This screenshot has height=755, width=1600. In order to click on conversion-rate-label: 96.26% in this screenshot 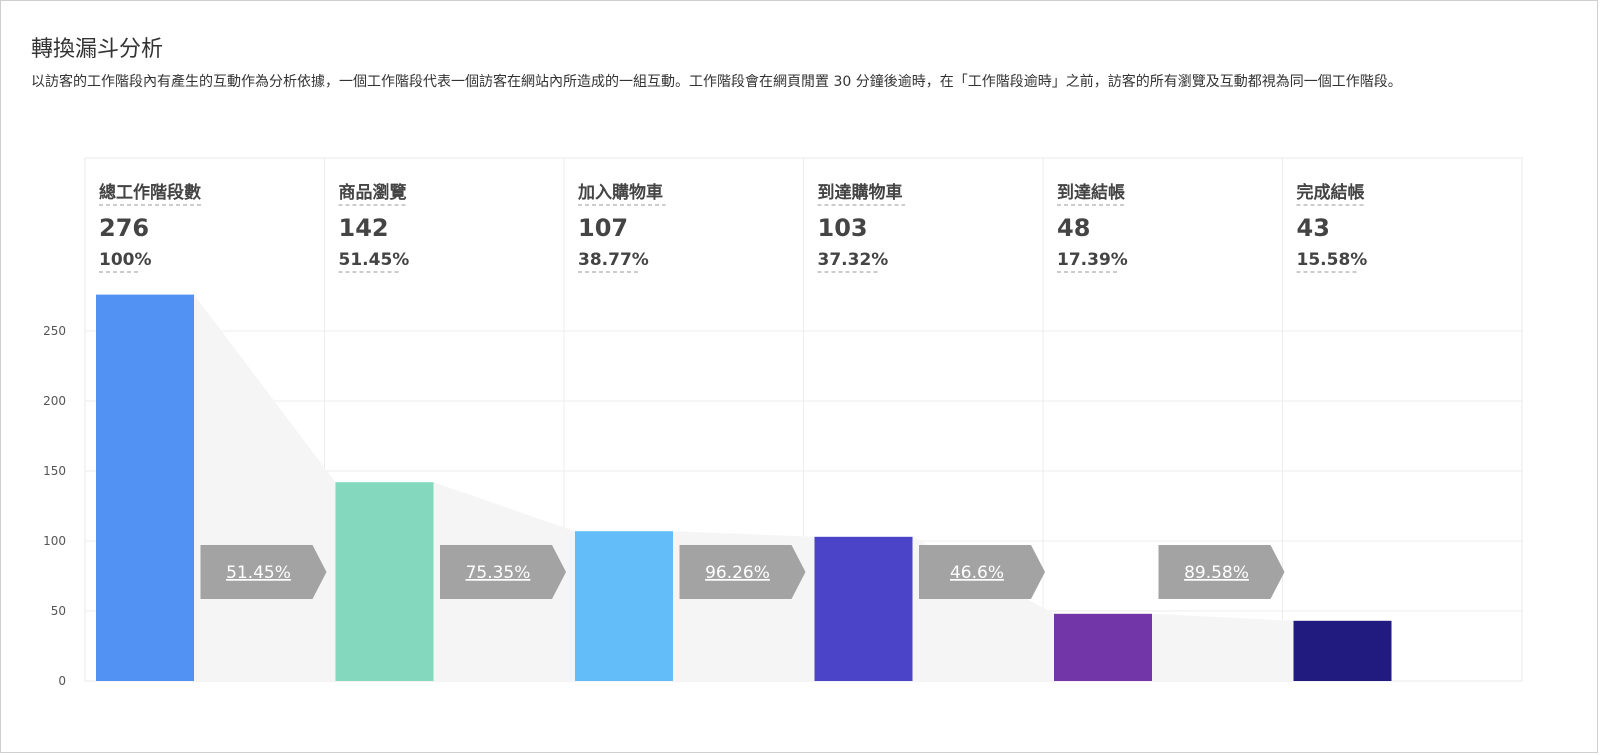, I will do `click(737, 573)`.